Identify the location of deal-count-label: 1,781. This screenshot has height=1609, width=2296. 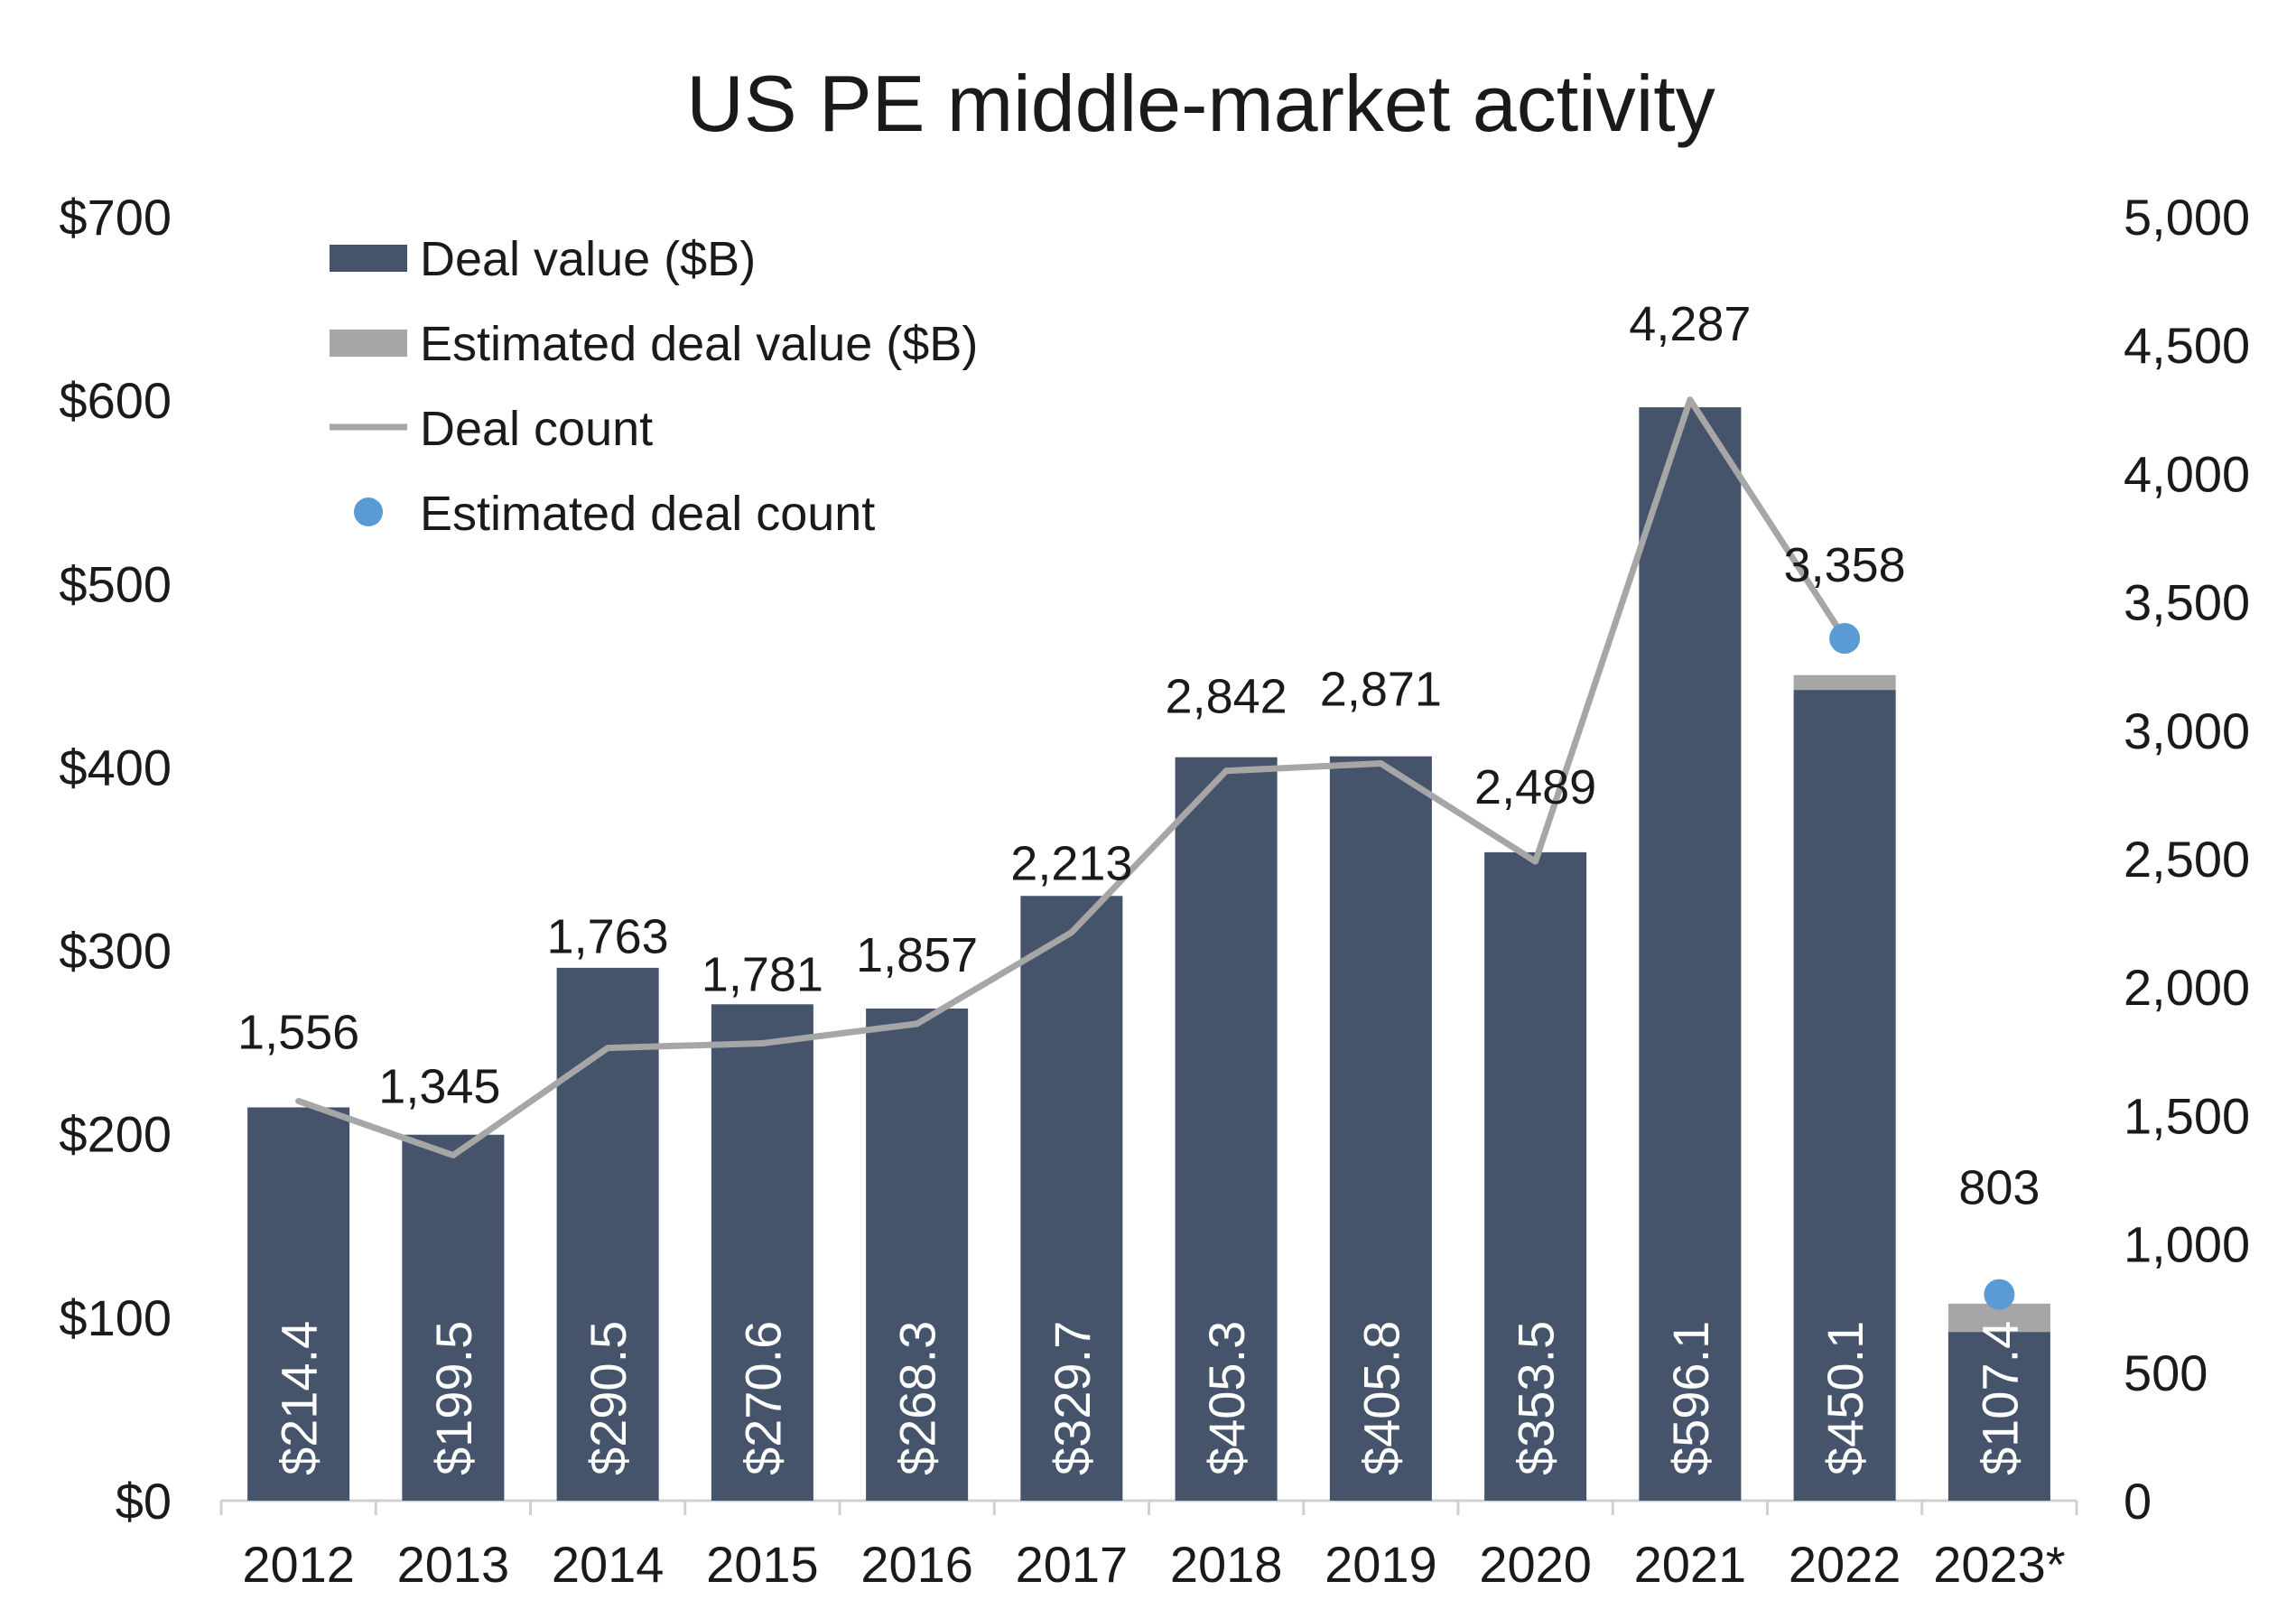
(762, 974).